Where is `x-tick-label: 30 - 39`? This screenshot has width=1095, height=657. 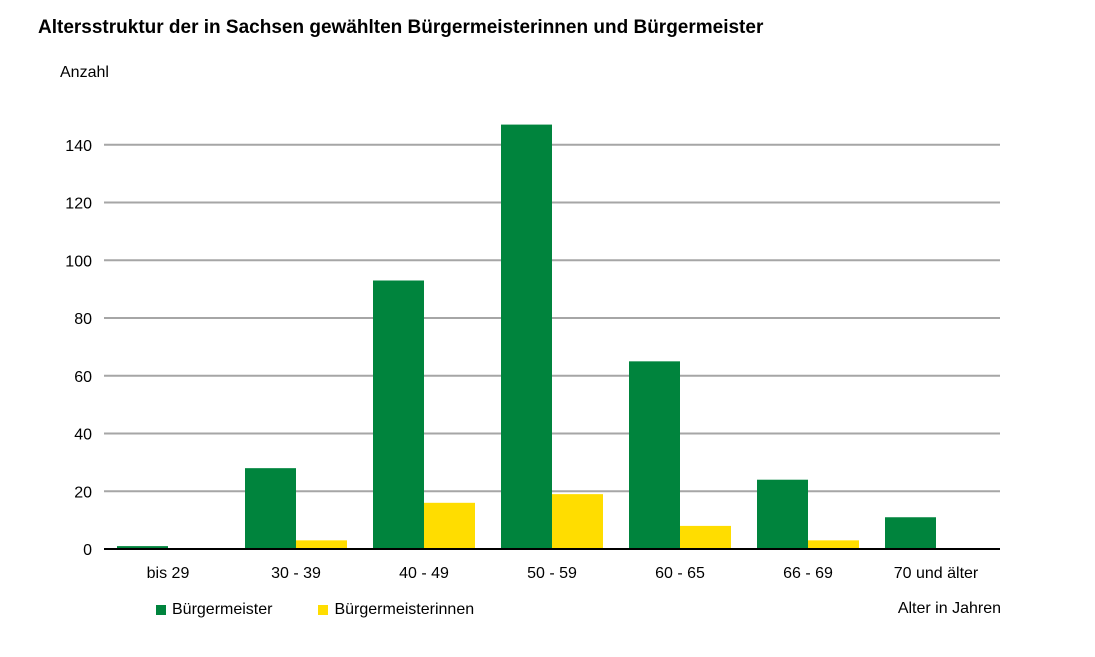 x-tick-label: 30 - 39 is located at coordinates (296, 573).